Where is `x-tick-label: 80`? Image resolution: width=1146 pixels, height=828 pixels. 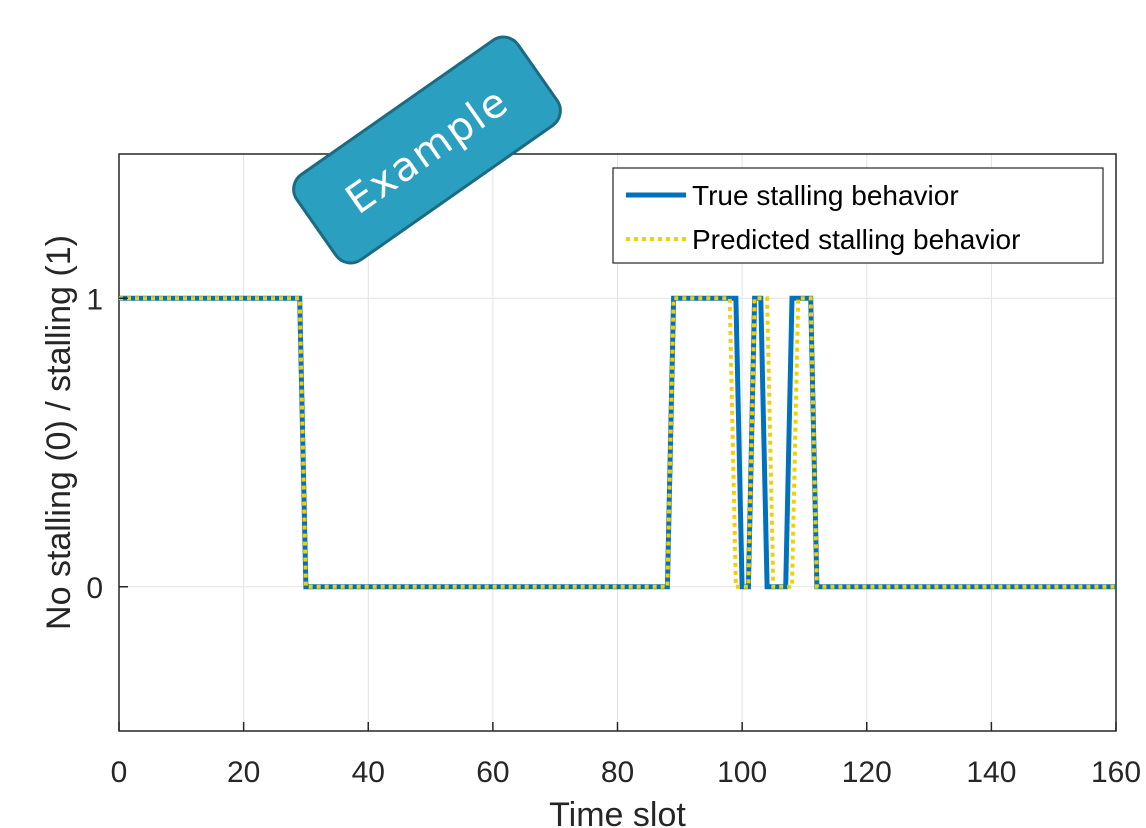 x-tick-label: 80 is located at coordinates (617, 772).